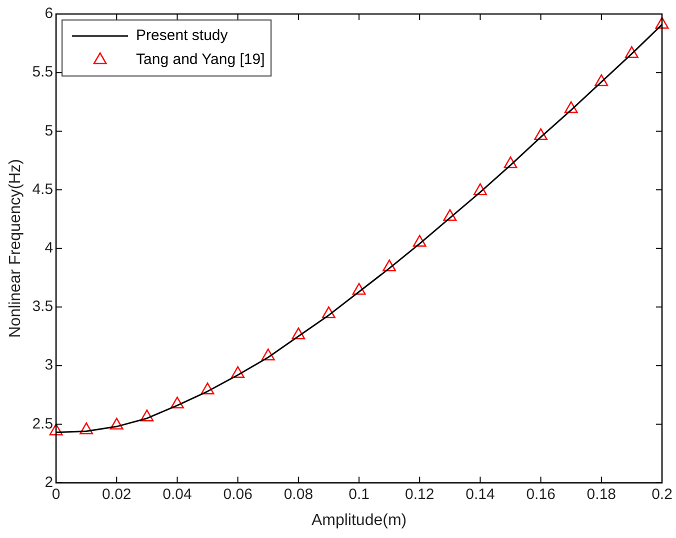 The width and height of the screenshot is (676, 538). Describe the element at coordinates (601, 494) in the screenshot. I see `x-tick-label: 0.18` at that location.